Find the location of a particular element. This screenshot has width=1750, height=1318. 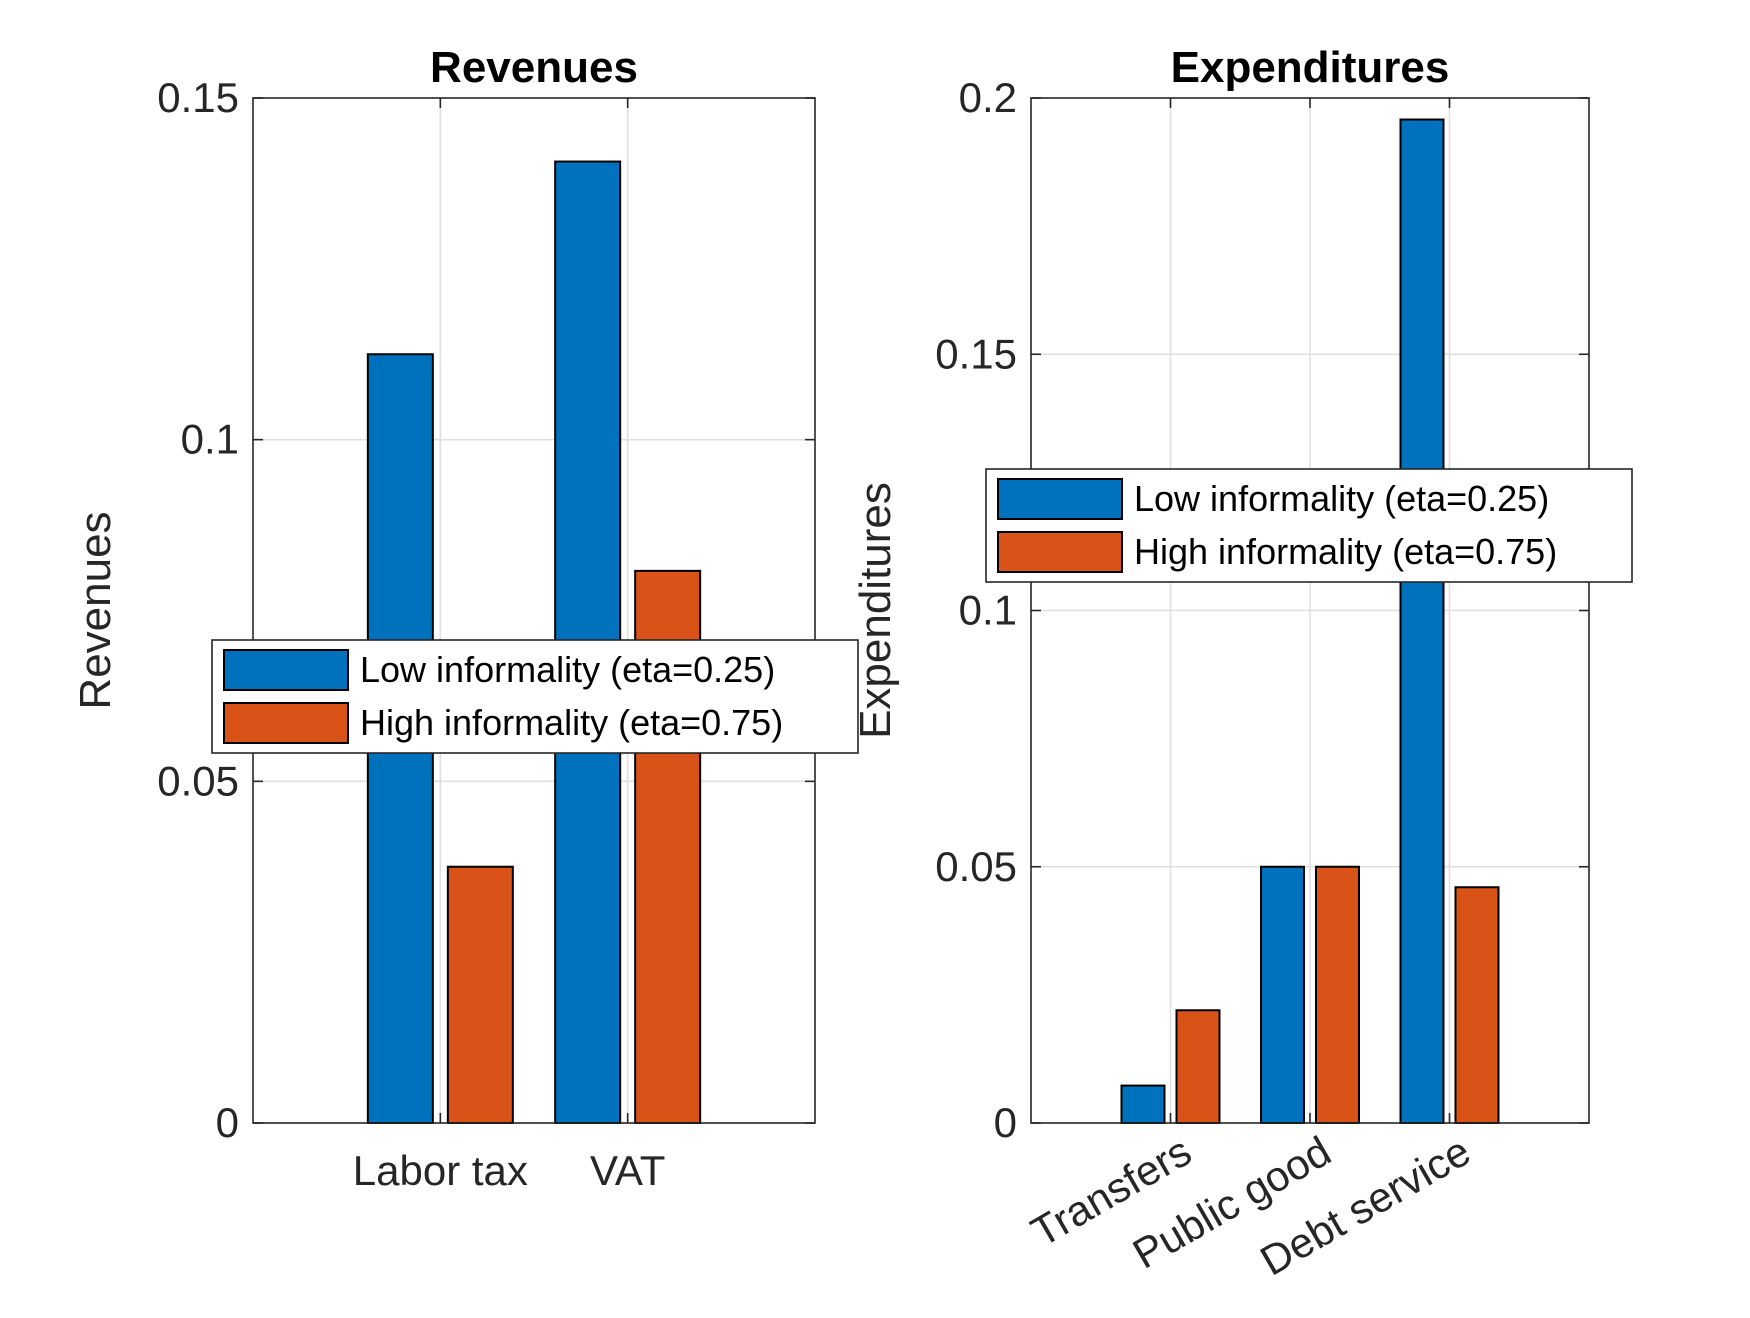

expenditures-ylabel: Expenditures is located at coordinates (875, 610).